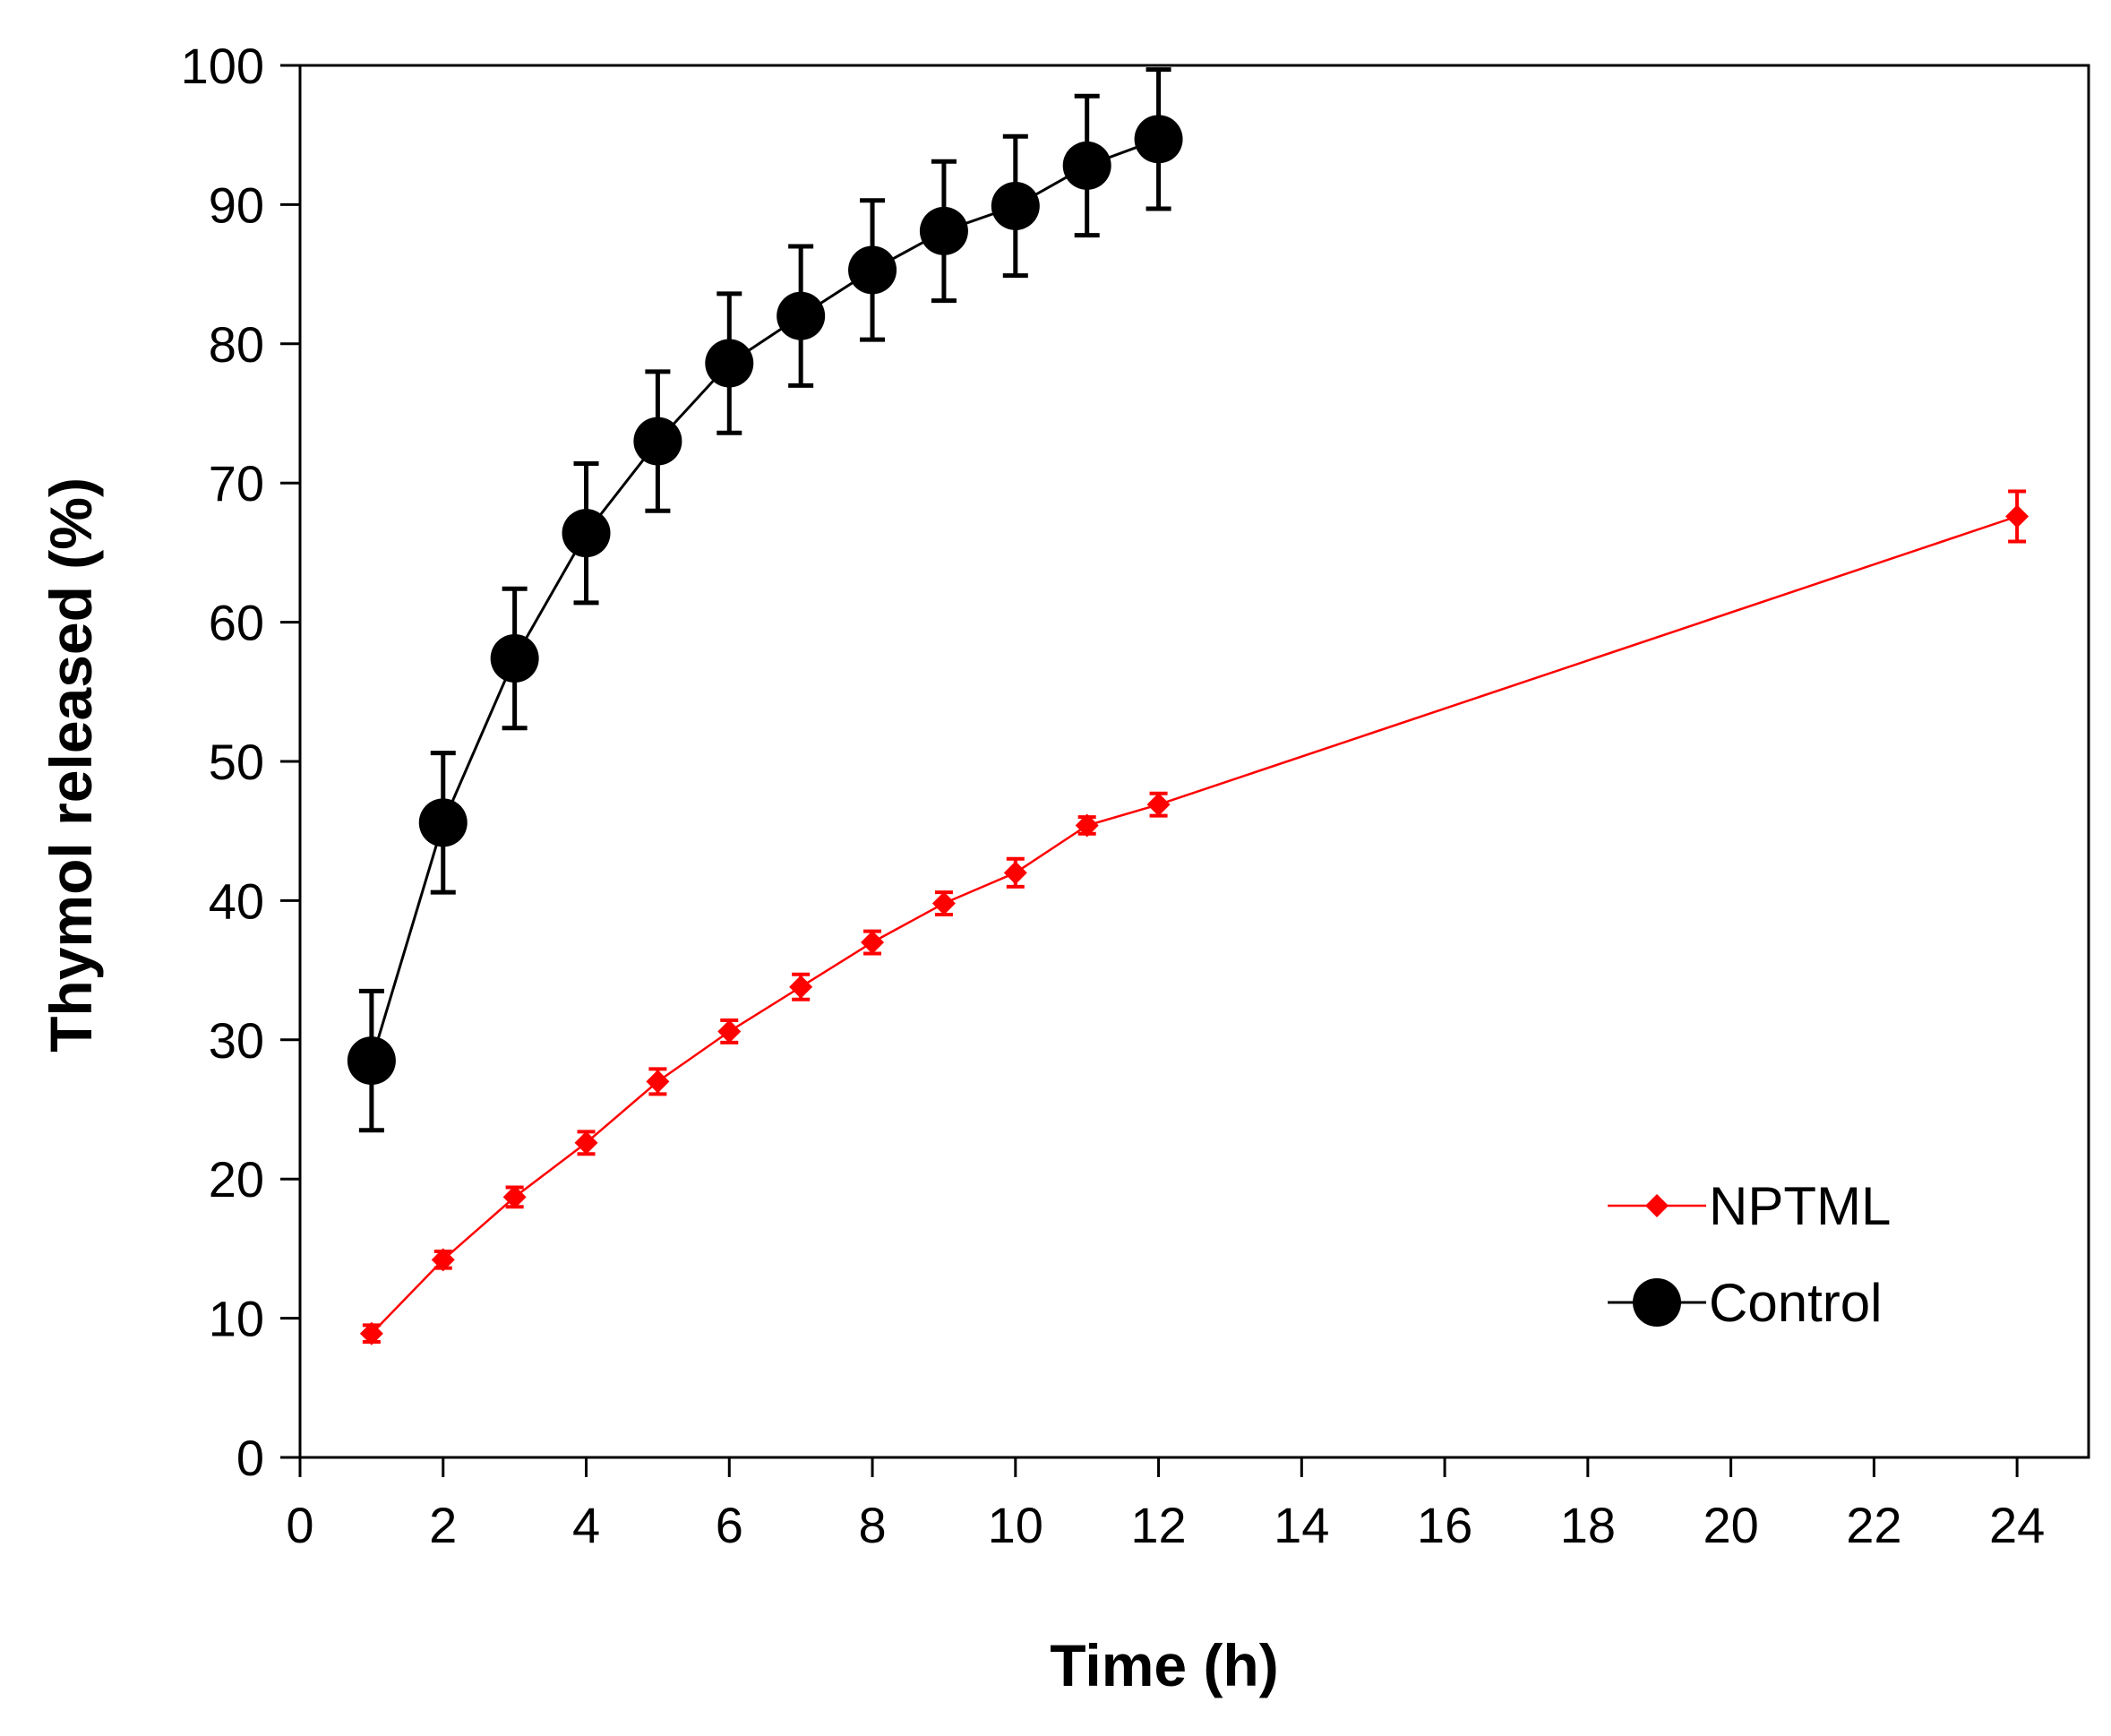  I want to click on y-tick-label: 70, so click(236, 483).